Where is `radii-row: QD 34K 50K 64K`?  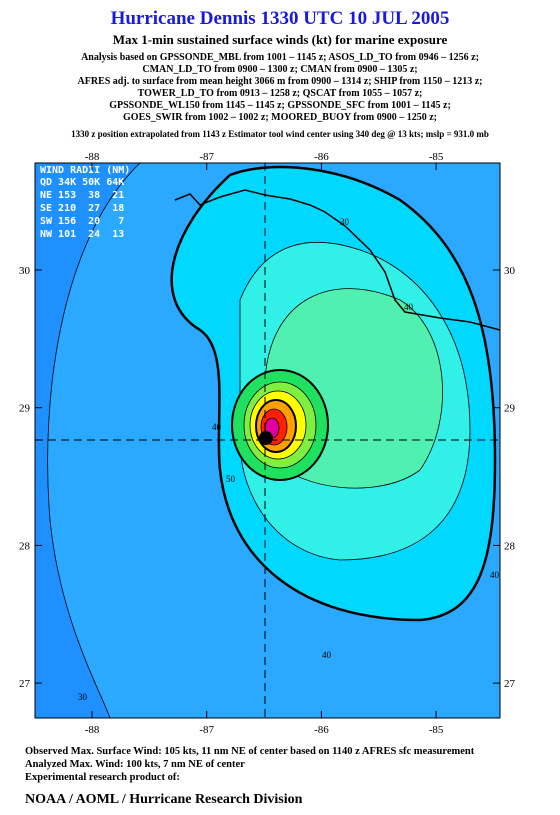
radii-row: QD 34K 50K 64K is located at coordinates (82, 182).